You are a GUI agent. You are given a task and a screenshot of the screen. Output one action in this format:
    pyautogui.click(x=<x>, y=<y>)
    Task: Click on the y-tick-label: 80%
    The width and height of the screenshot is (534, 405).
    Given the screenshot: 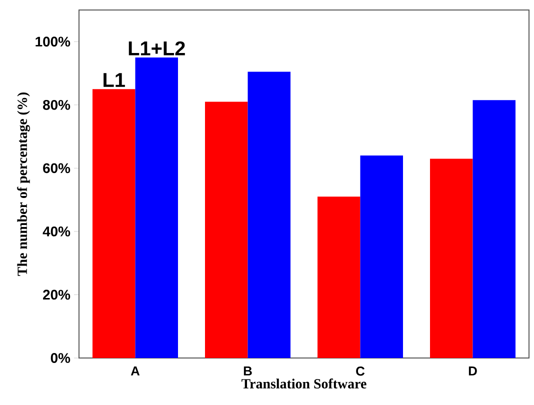 What is the action you would take?
    pyautogui.click(x=56, y=105)
    